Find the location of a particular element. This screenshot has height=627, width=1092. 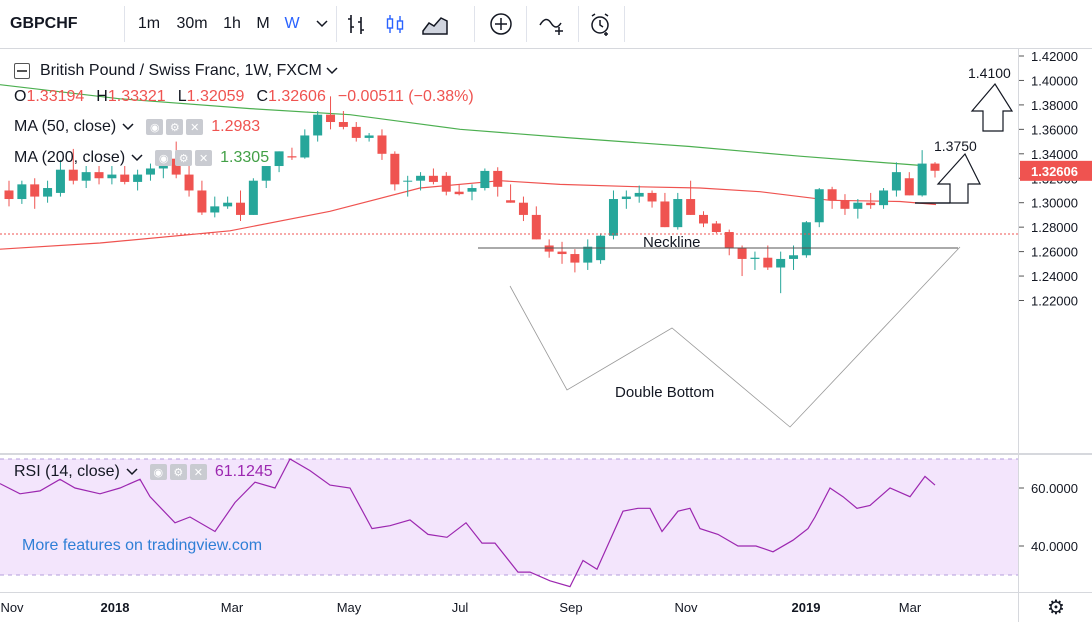

last-price-badge is located at coordinates (1056, 170).